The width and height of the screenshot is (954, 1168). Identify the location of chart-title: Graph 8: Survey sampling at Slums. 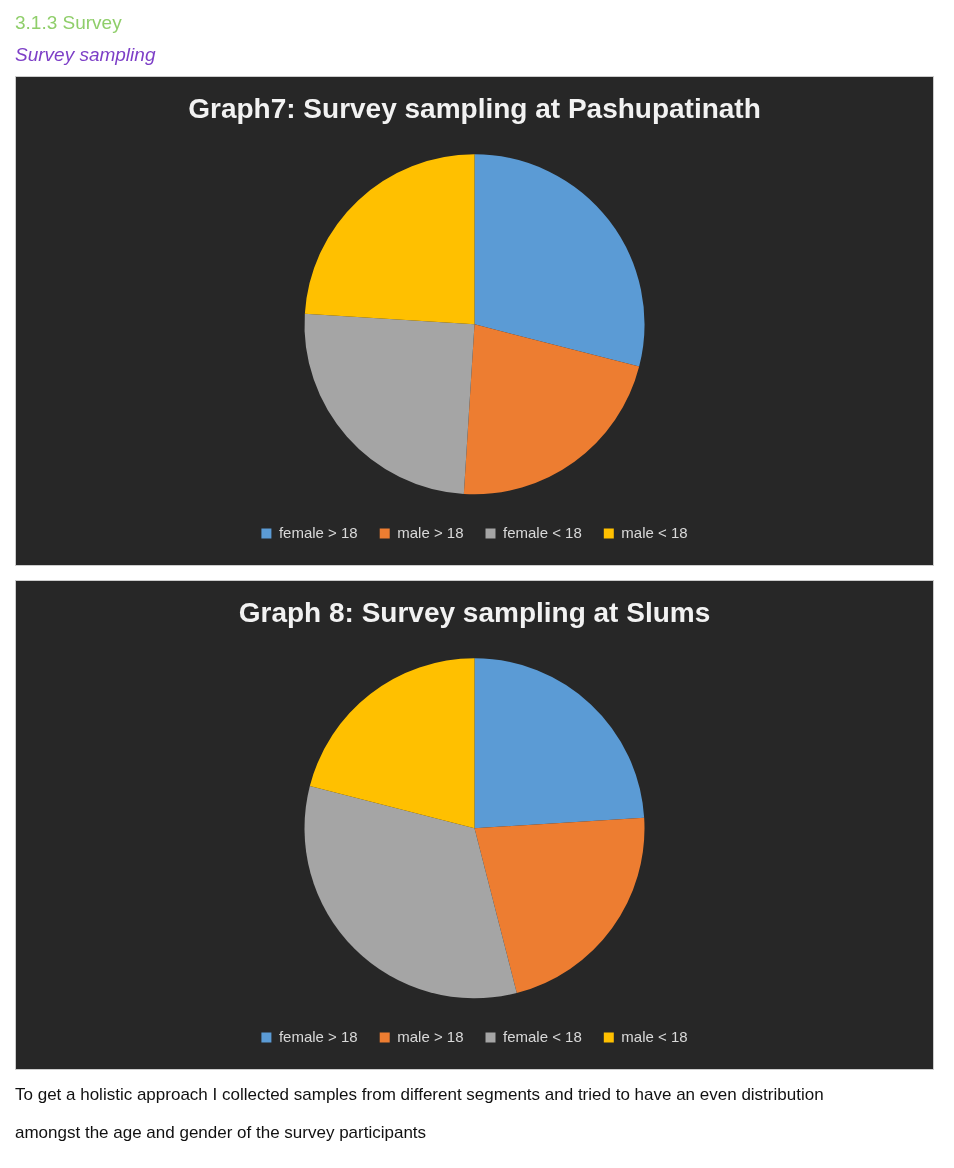
(474, 612).